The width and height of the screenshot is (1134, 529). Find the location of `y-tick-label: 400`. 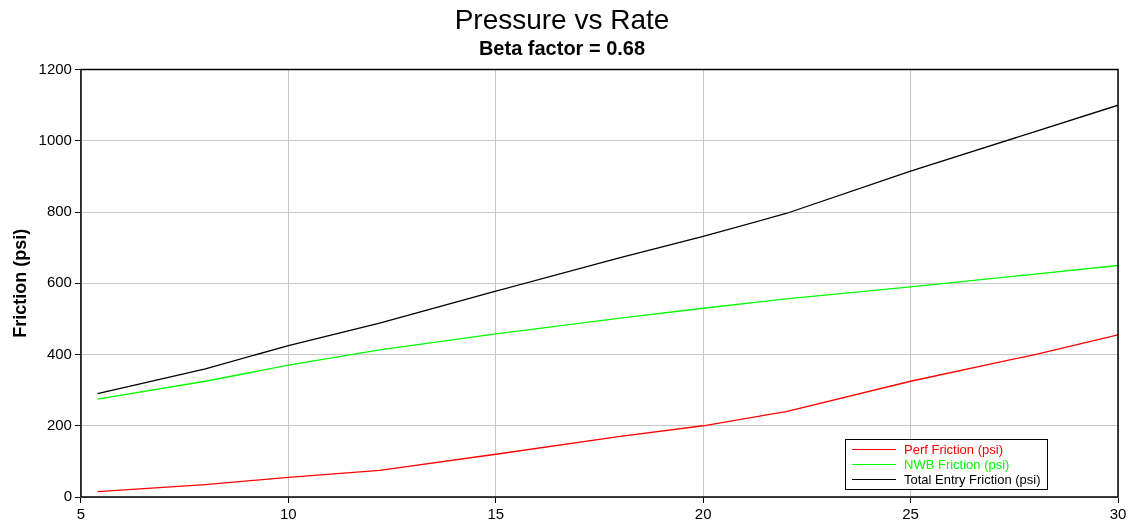

y-tick-label: 400 is located at coordinates (59, 353).